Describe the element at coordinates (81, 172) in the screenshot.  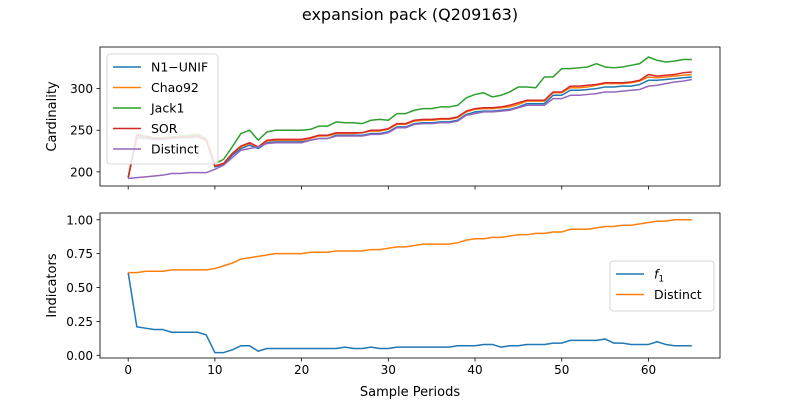
I see `y-tick-label: 200` at that location.